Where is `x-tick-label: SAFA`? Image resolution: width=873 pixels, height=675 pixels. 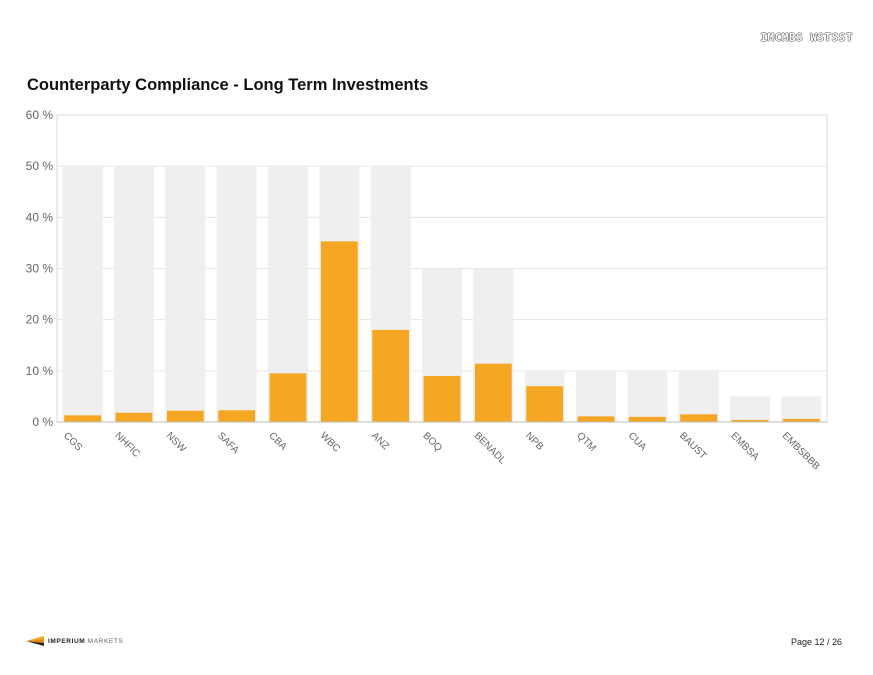 x-tick-label: SAFA is located at coordinates (228, 443).